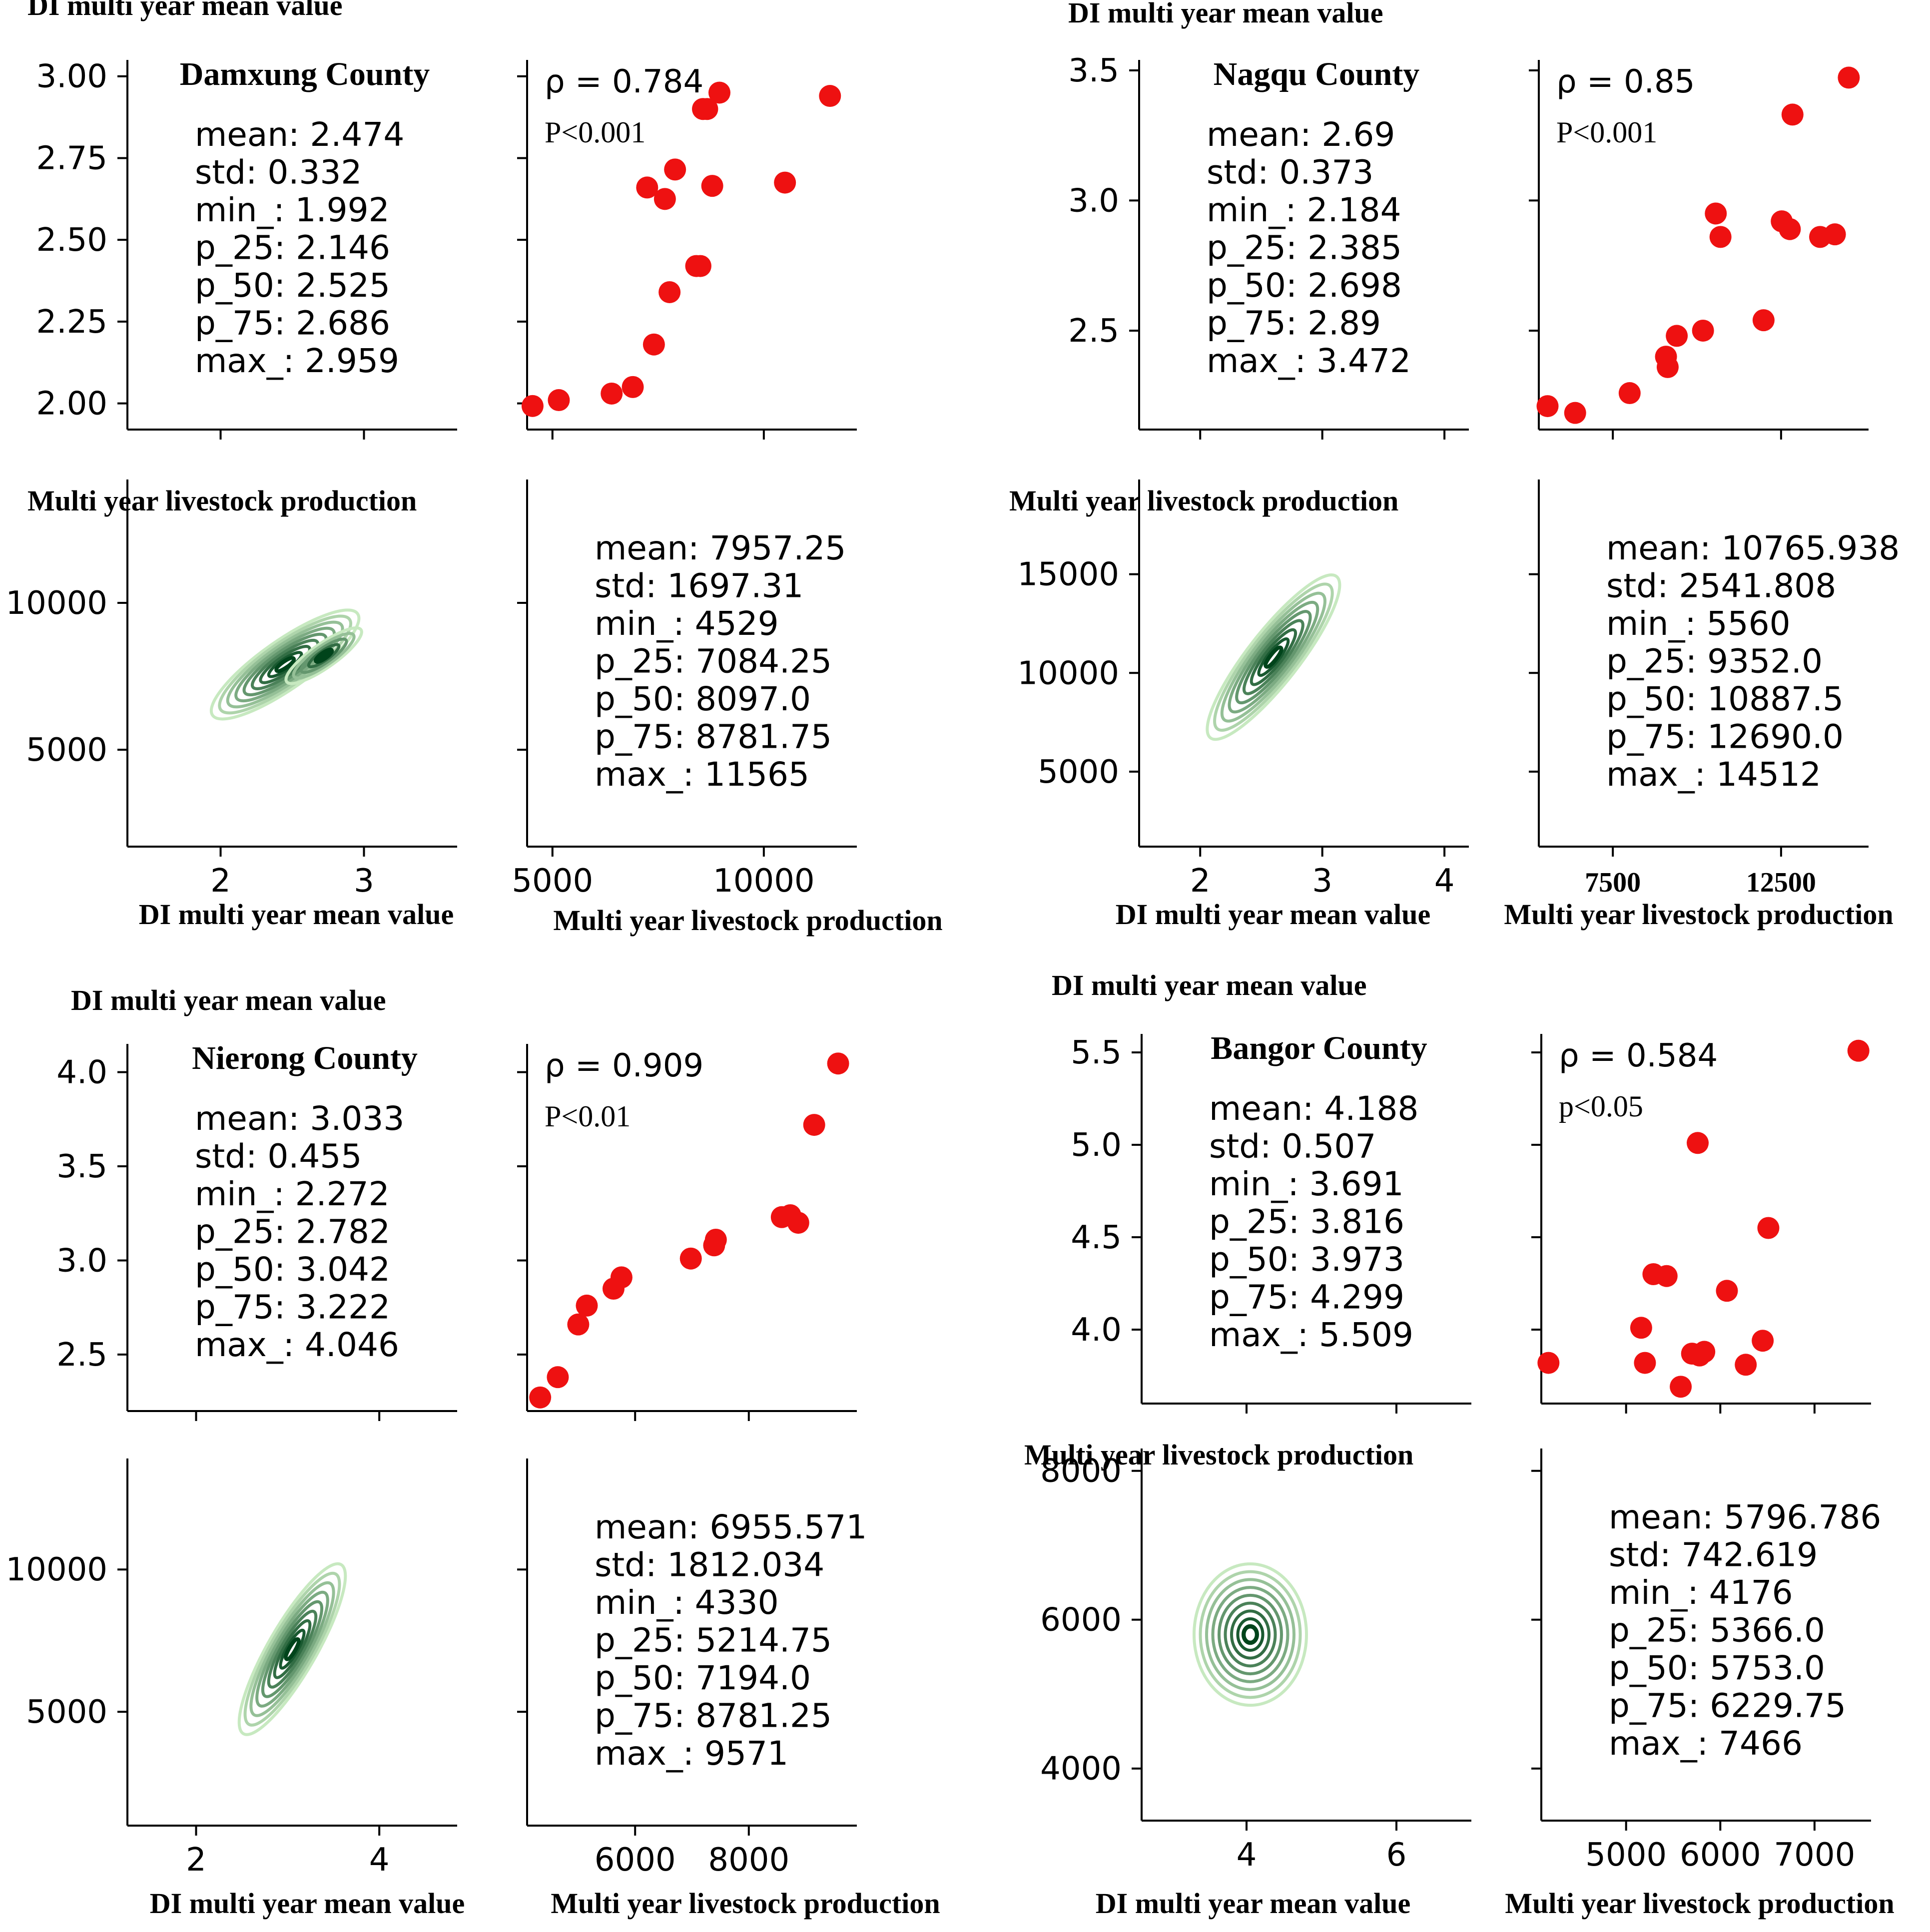 The image size is (1930, 1932). Describe the element at coordinates (1601, 1106) in the screenshot. I see `p-value-label: p<0.05` at that location.